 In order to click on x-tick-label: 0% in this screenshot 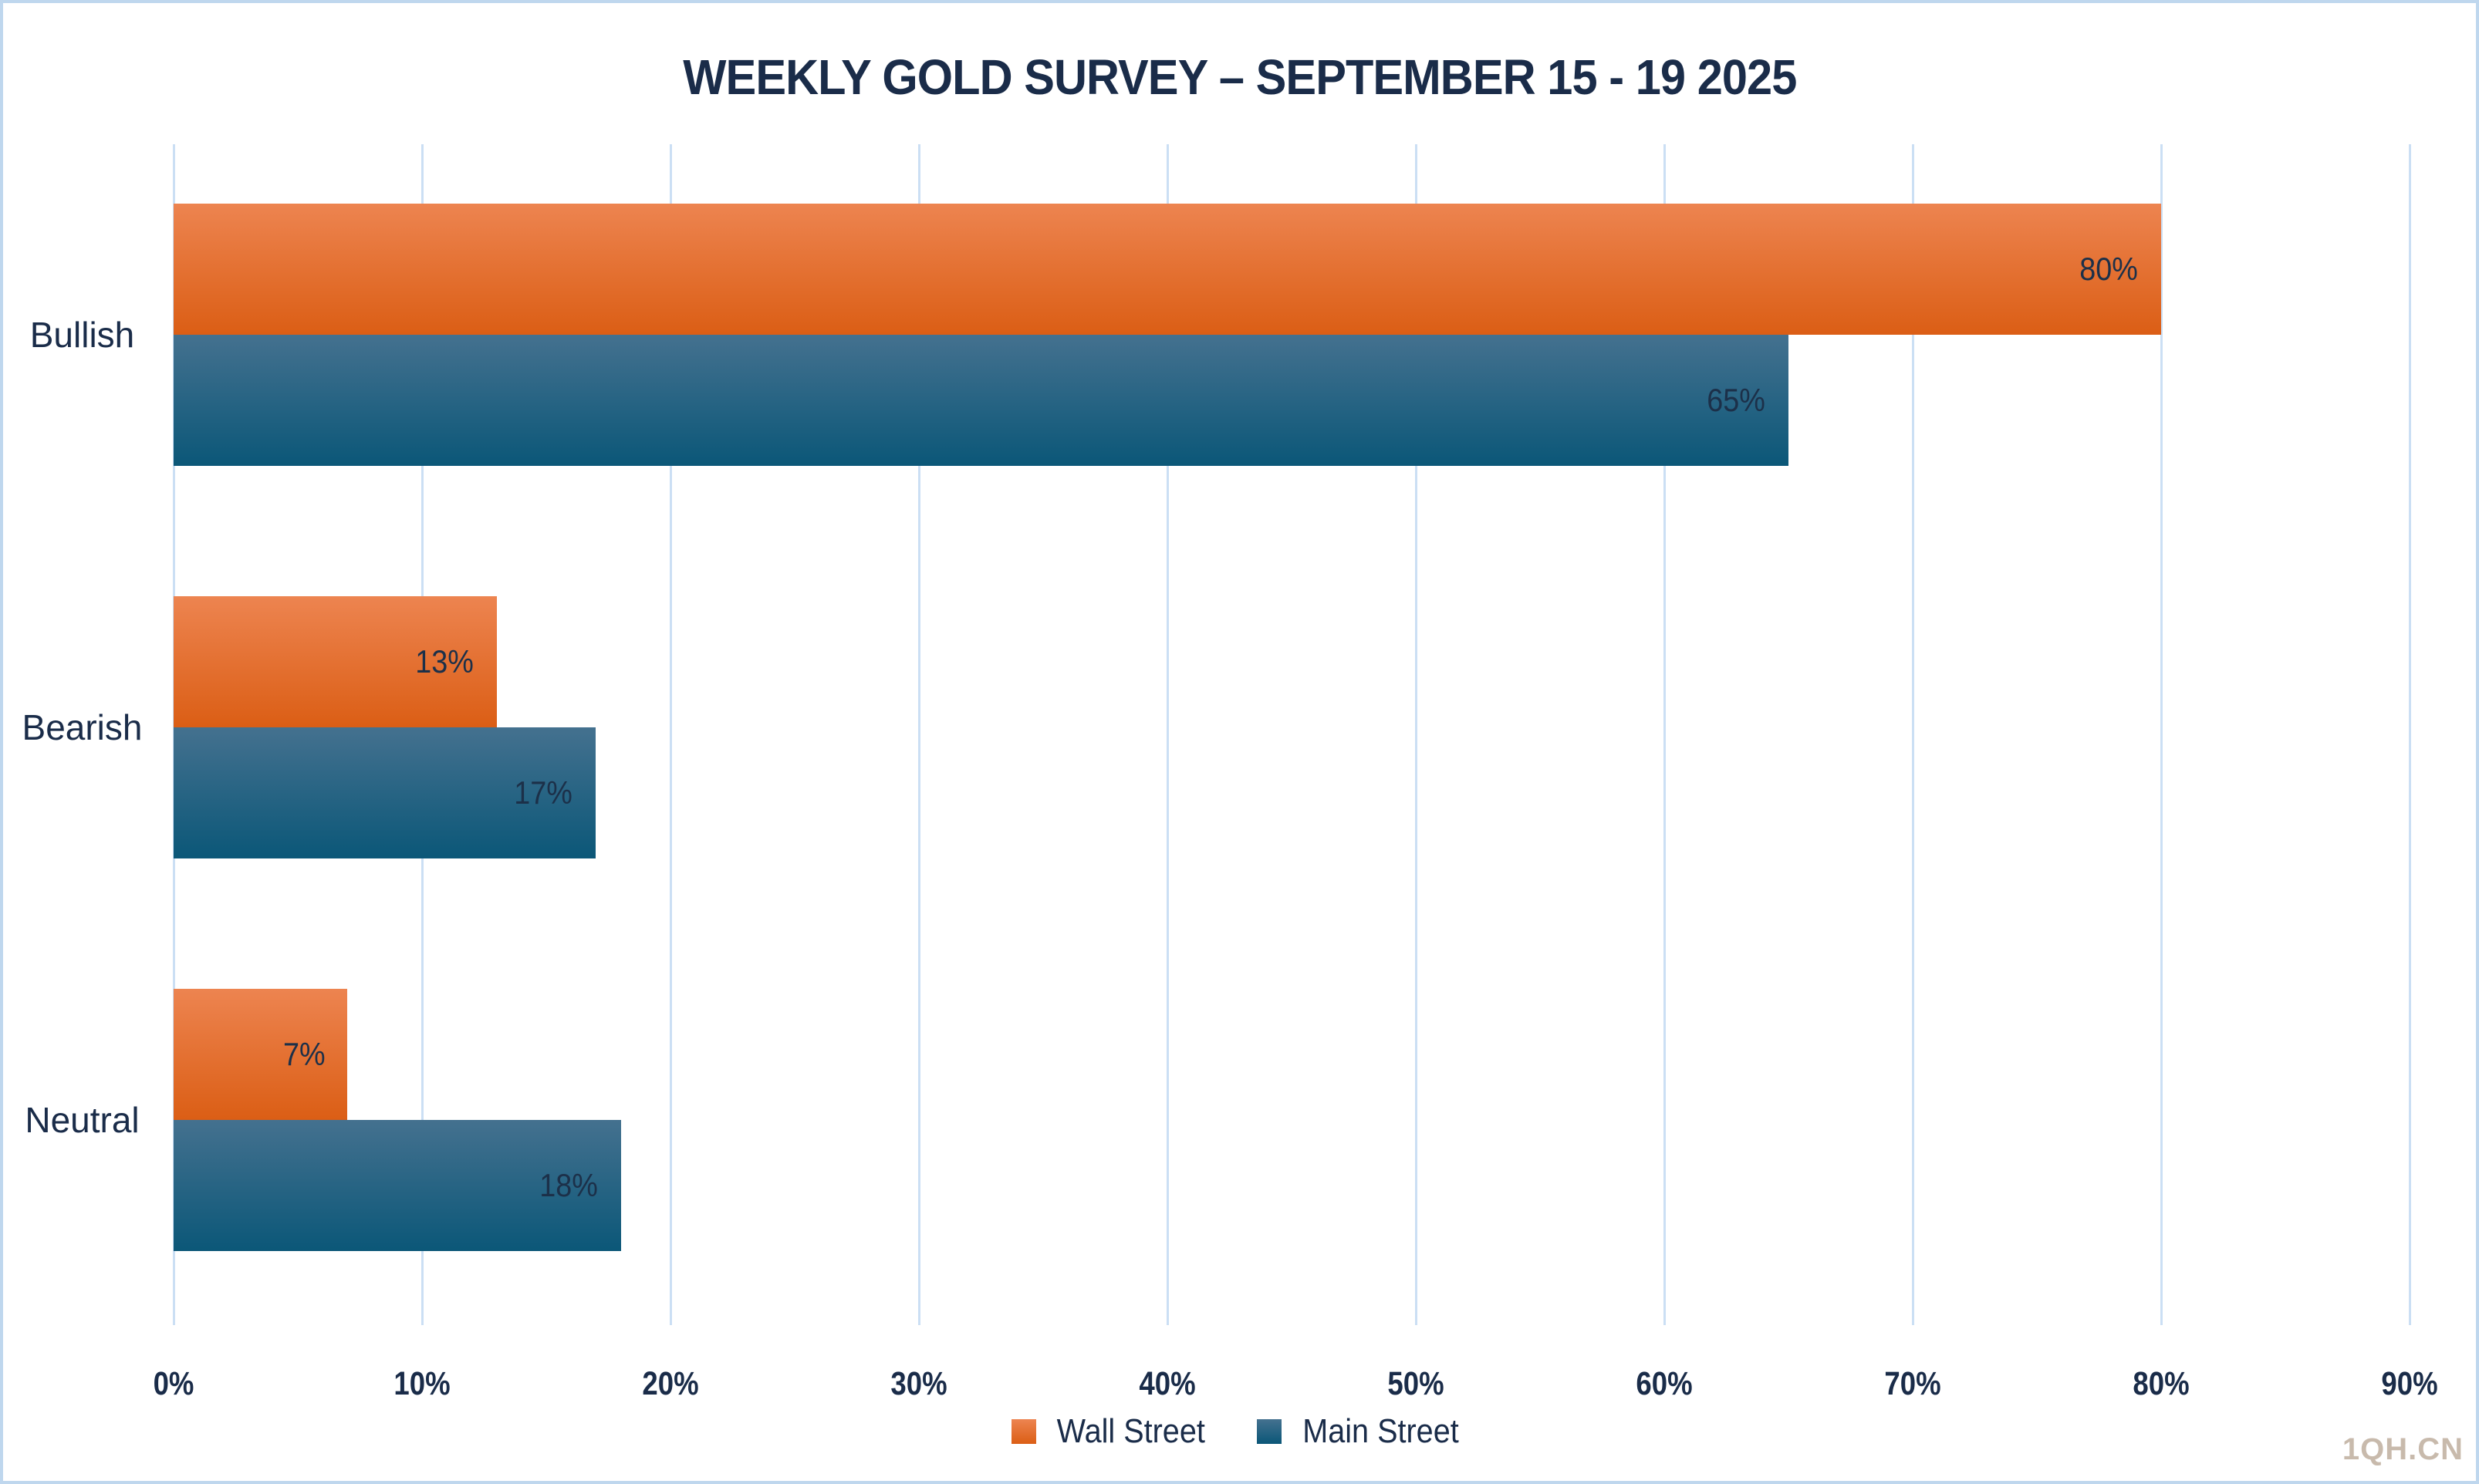, I will do `click(173, 1383)`.